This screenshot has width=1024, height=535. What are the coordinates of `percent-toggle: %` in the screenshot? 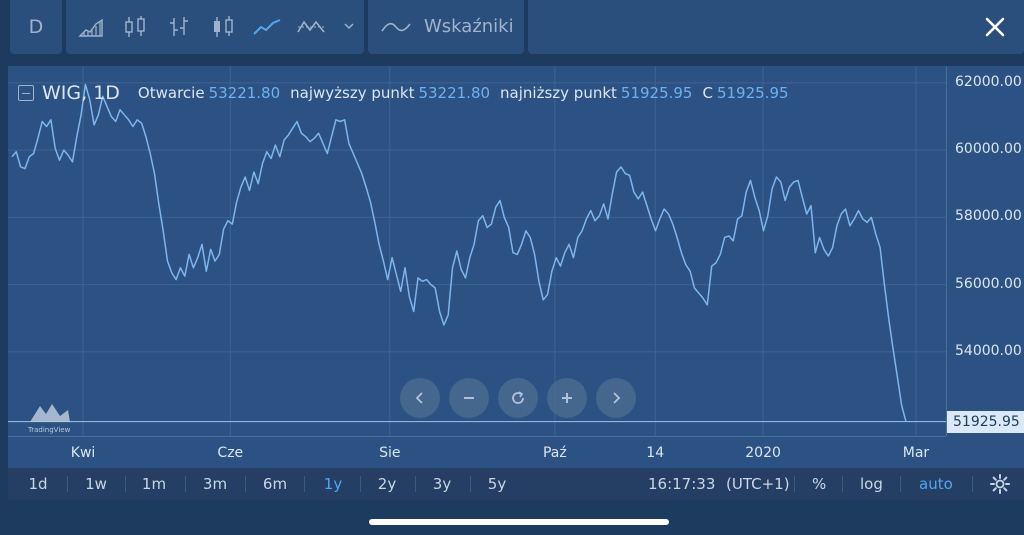 It's located at (819, 484).